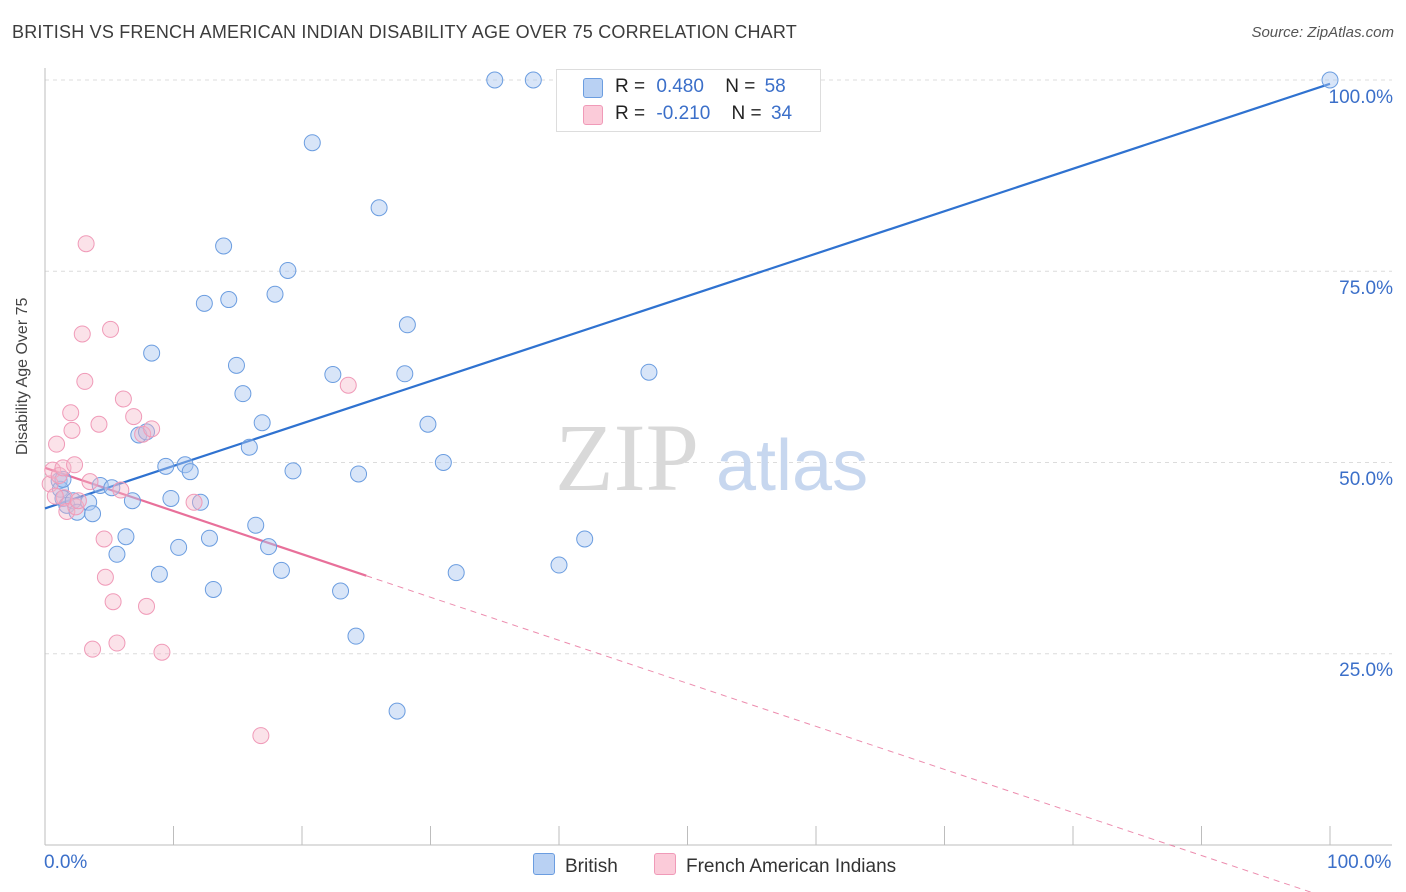 This screenshot has width=1406, height=892. Describe the element at coordinates (1366, 670) in the screenshot. I see `y-tick-label-25: 25.0%` at that location.